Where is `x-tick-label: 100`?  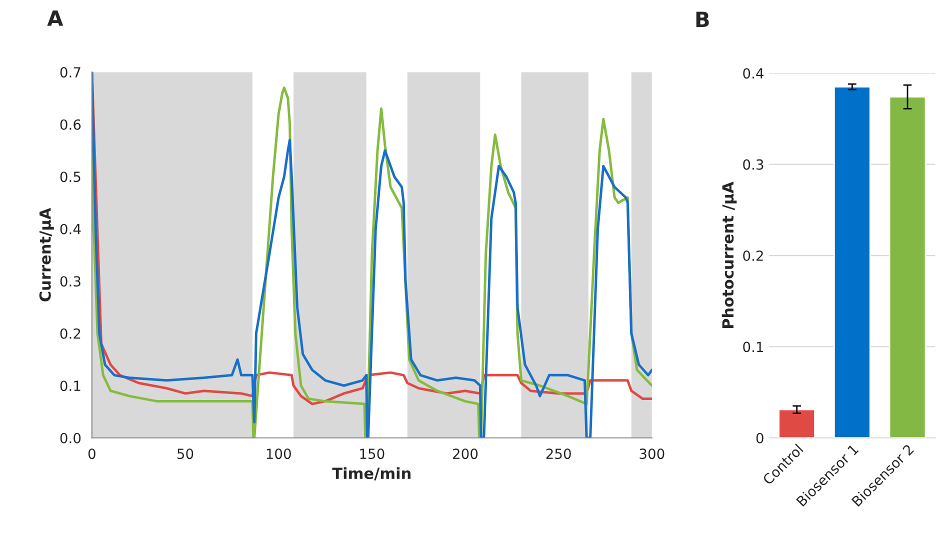 x-tick-label: 100 is located at coordinates (278, 454).